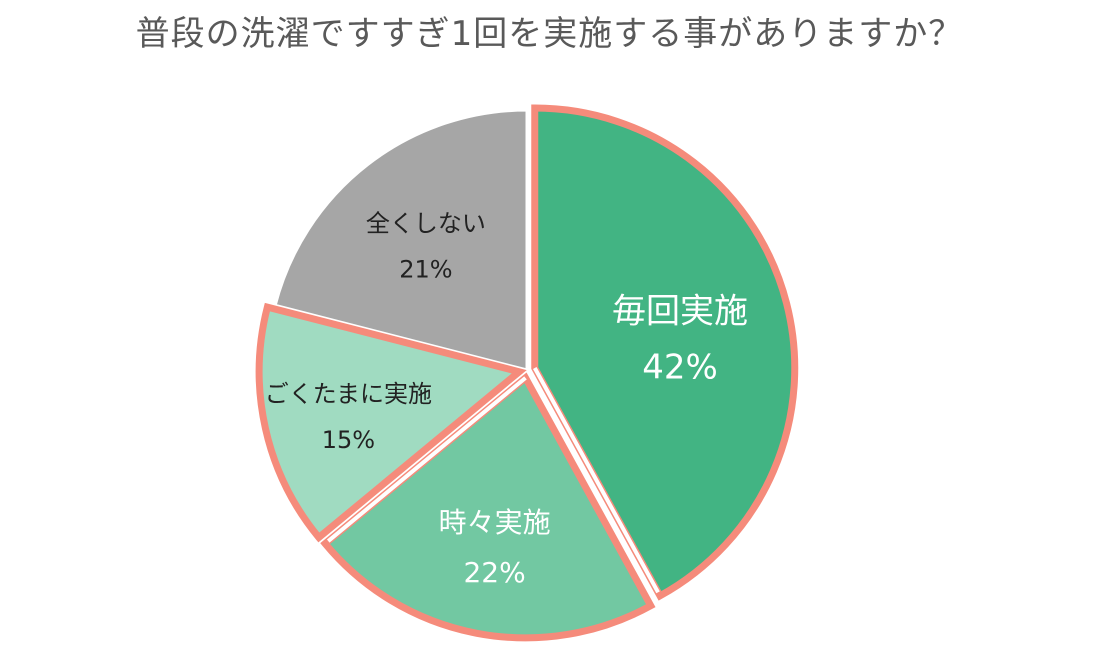  Describe the element at coordinates (348, 440) in the screenshot. I see `slice-value-label: 15%` at that location.